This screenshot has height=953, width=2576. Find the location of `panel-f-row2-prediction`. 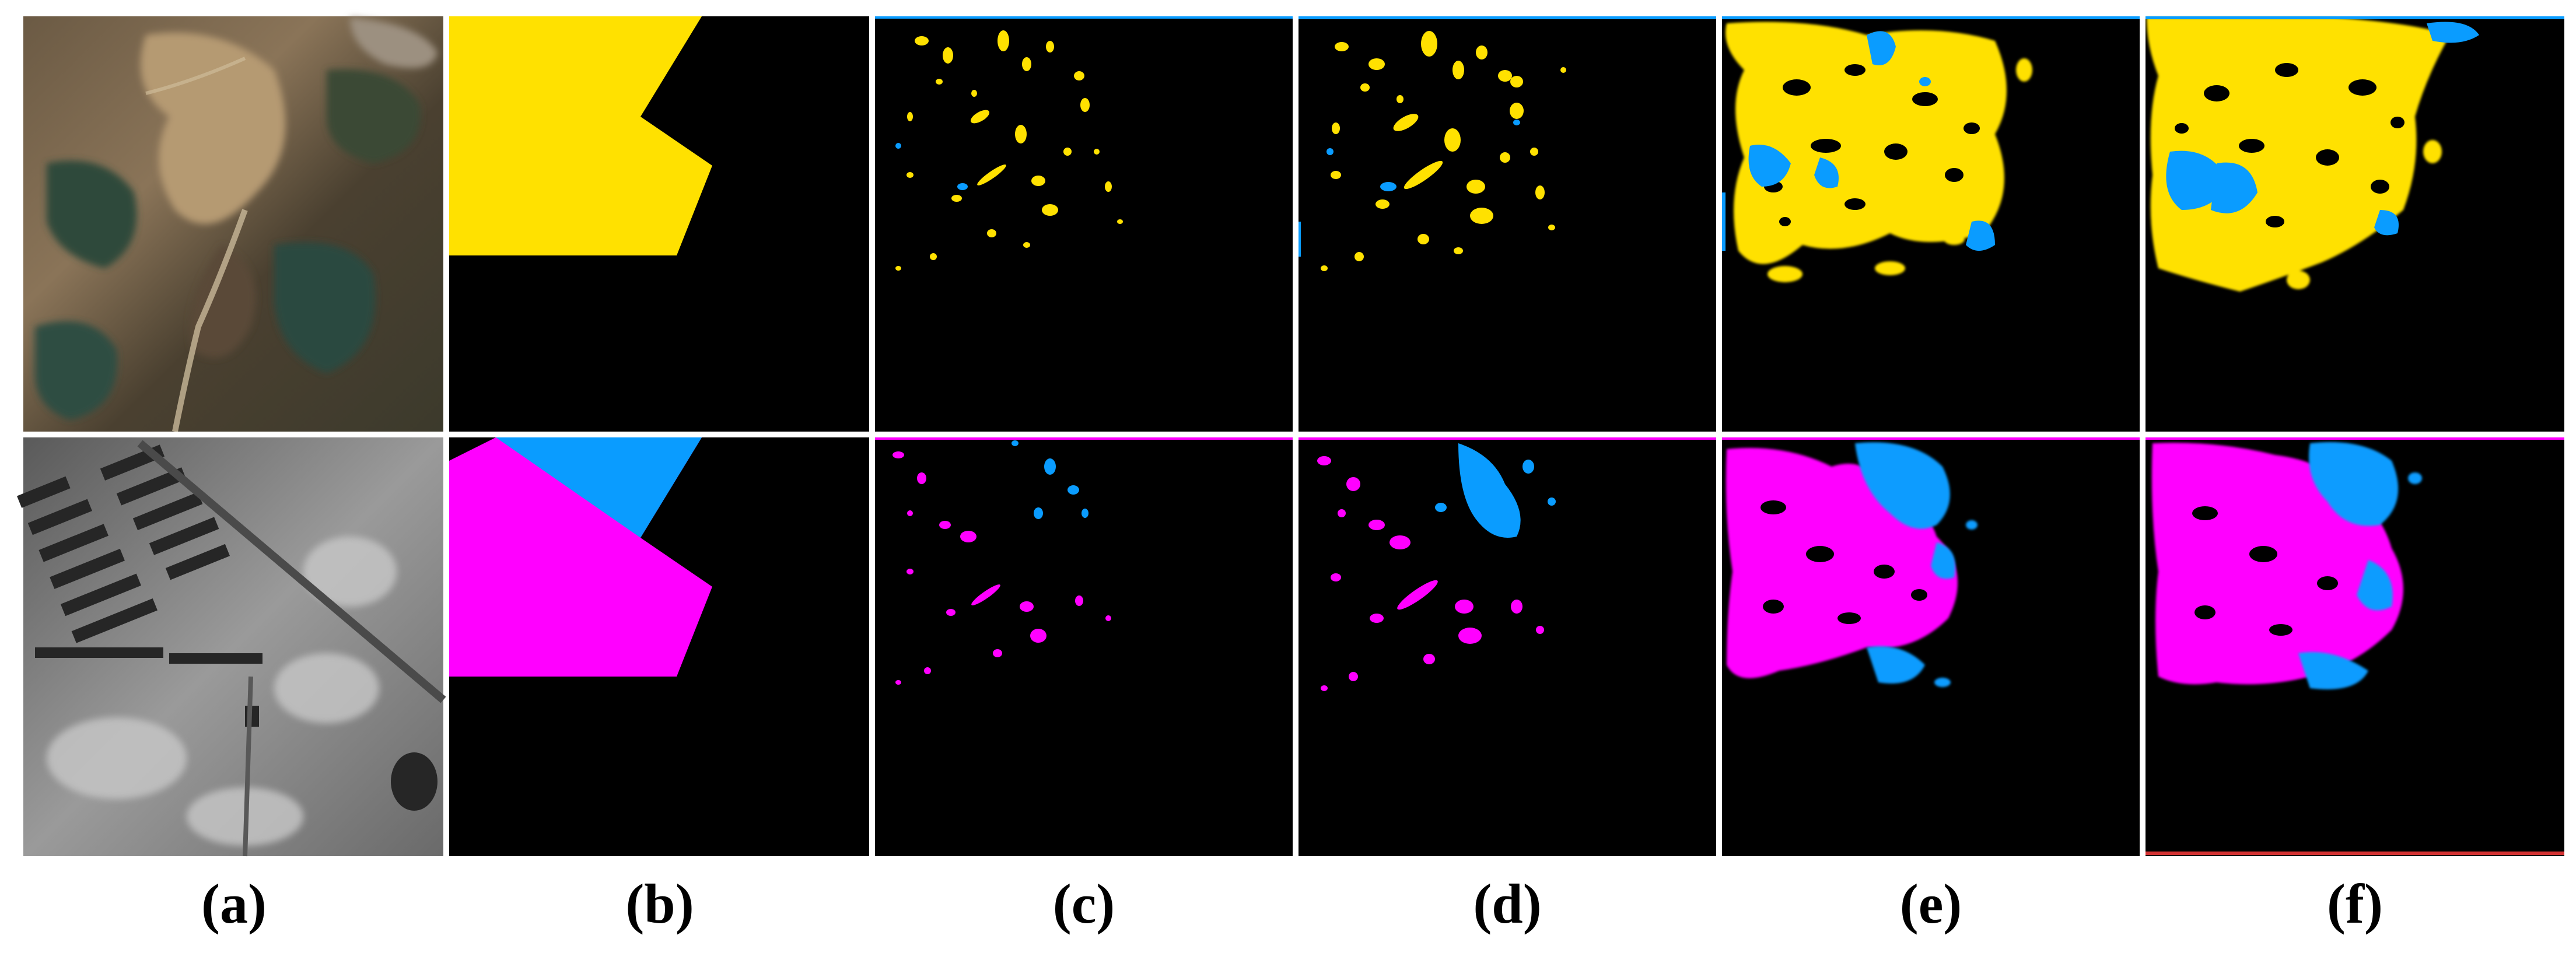

panel-f-row2-prediction is located at coordinates (2355, 646).